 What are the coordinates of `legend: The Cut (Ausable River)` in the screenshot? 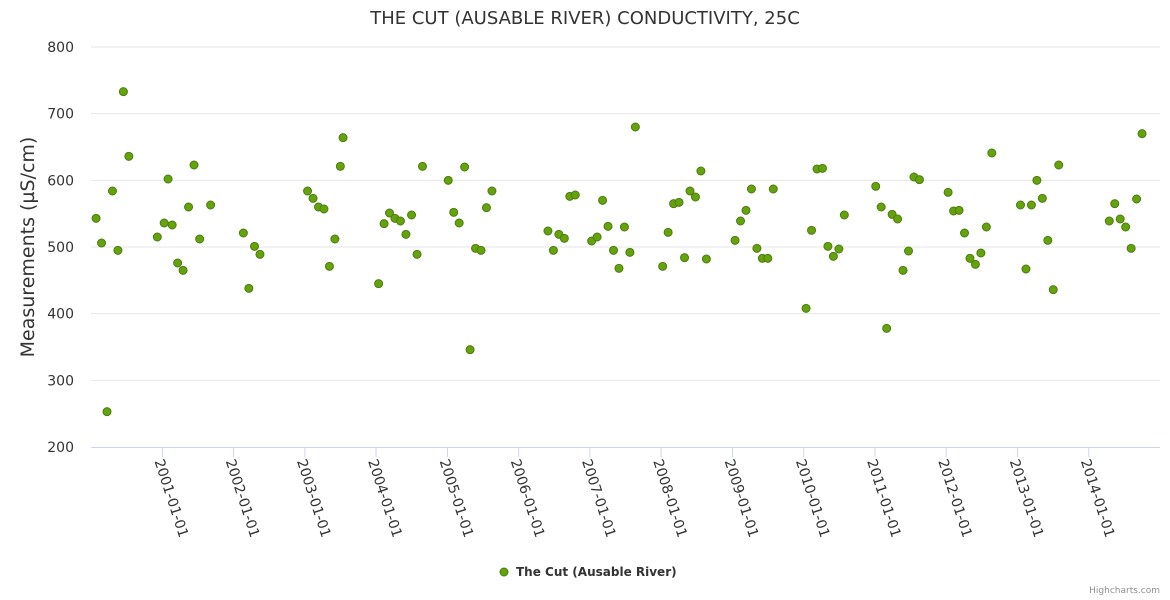 It's located at (588, 572).